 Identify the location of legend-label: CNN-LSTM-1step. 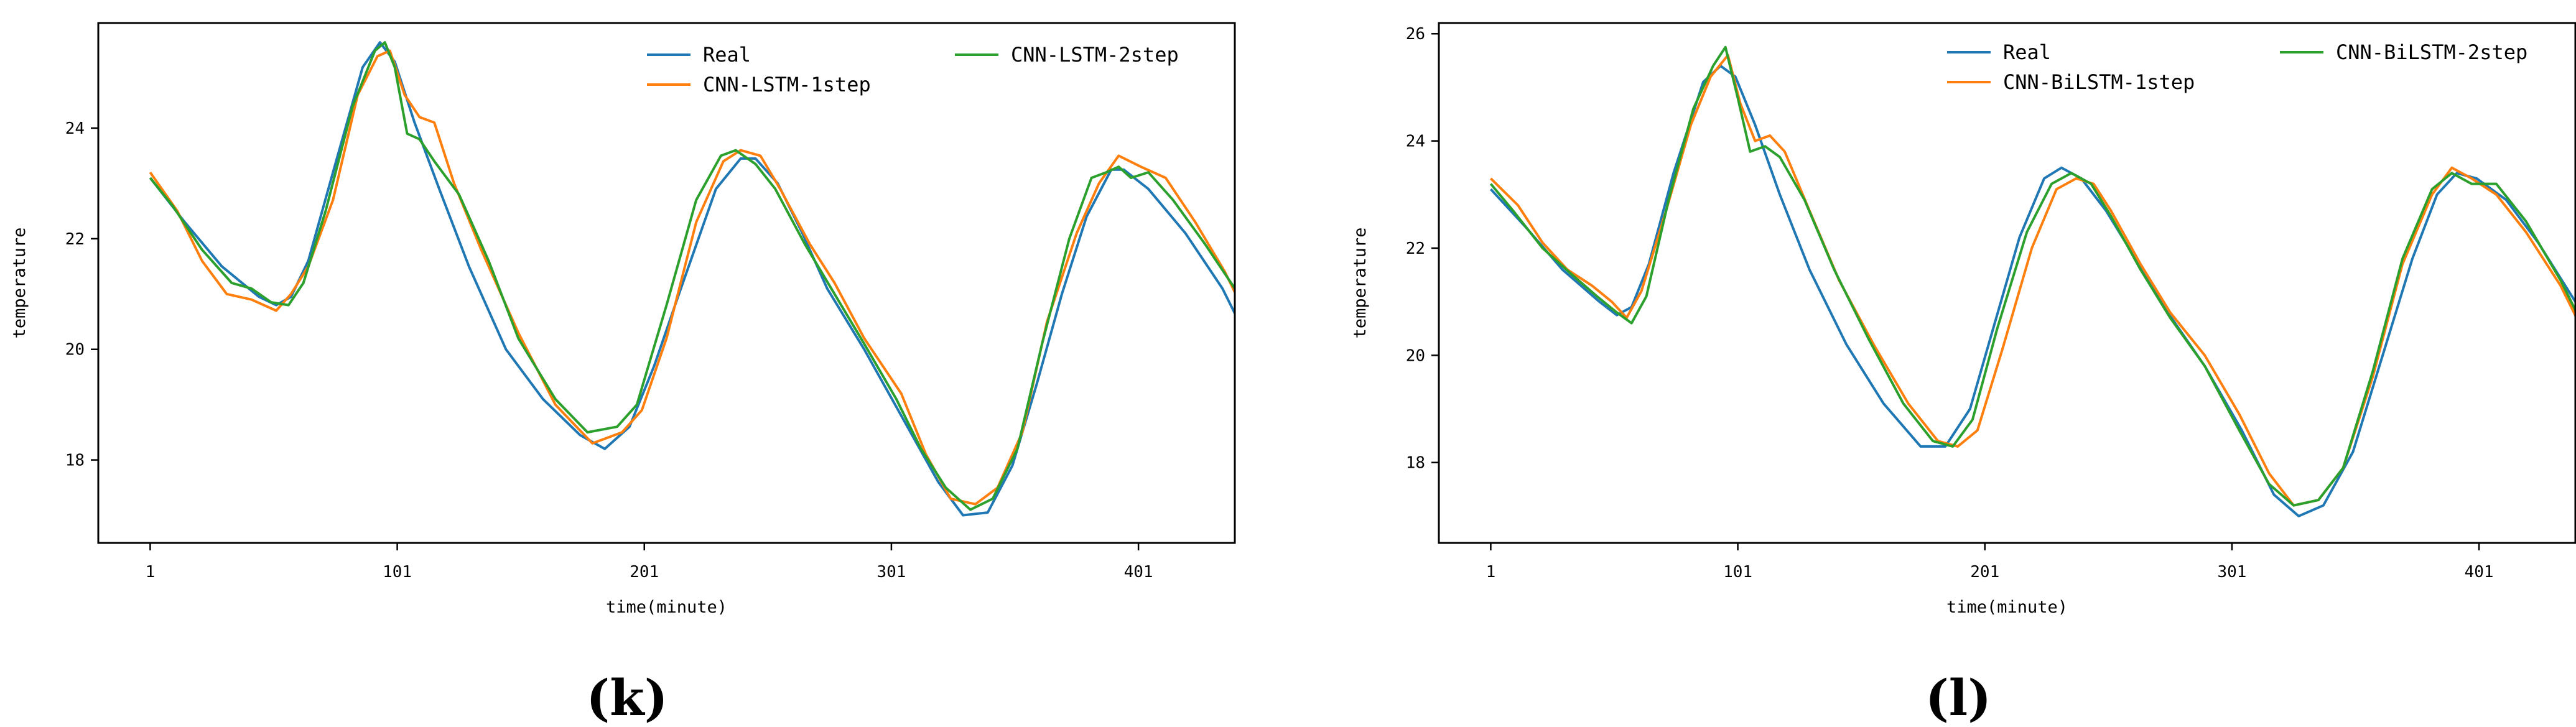
(787, 85).